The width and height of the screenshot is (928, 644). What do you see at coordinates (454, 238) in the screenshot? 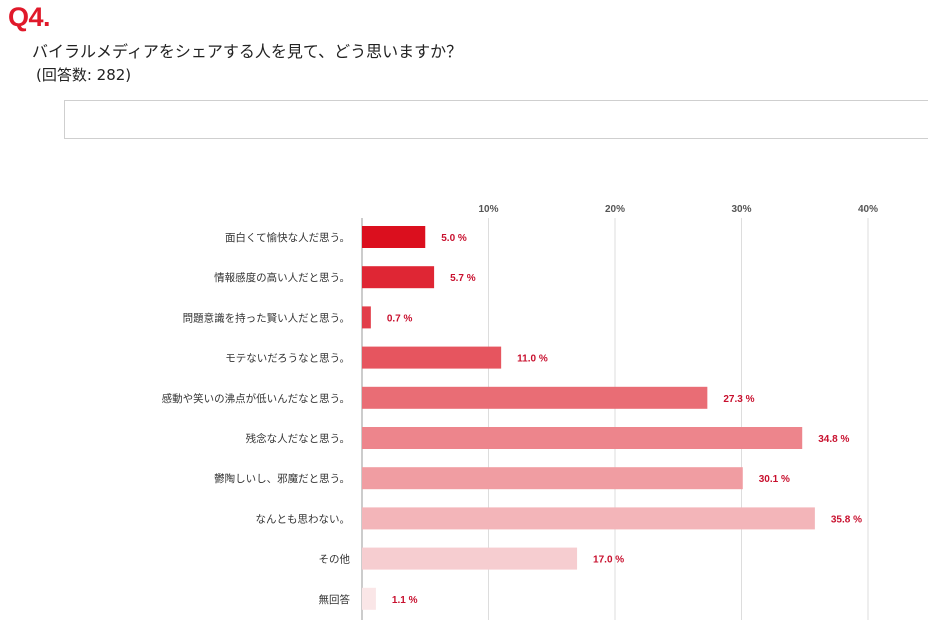
I see `value-label: 5.0 %` at bounding box center [454, 238].